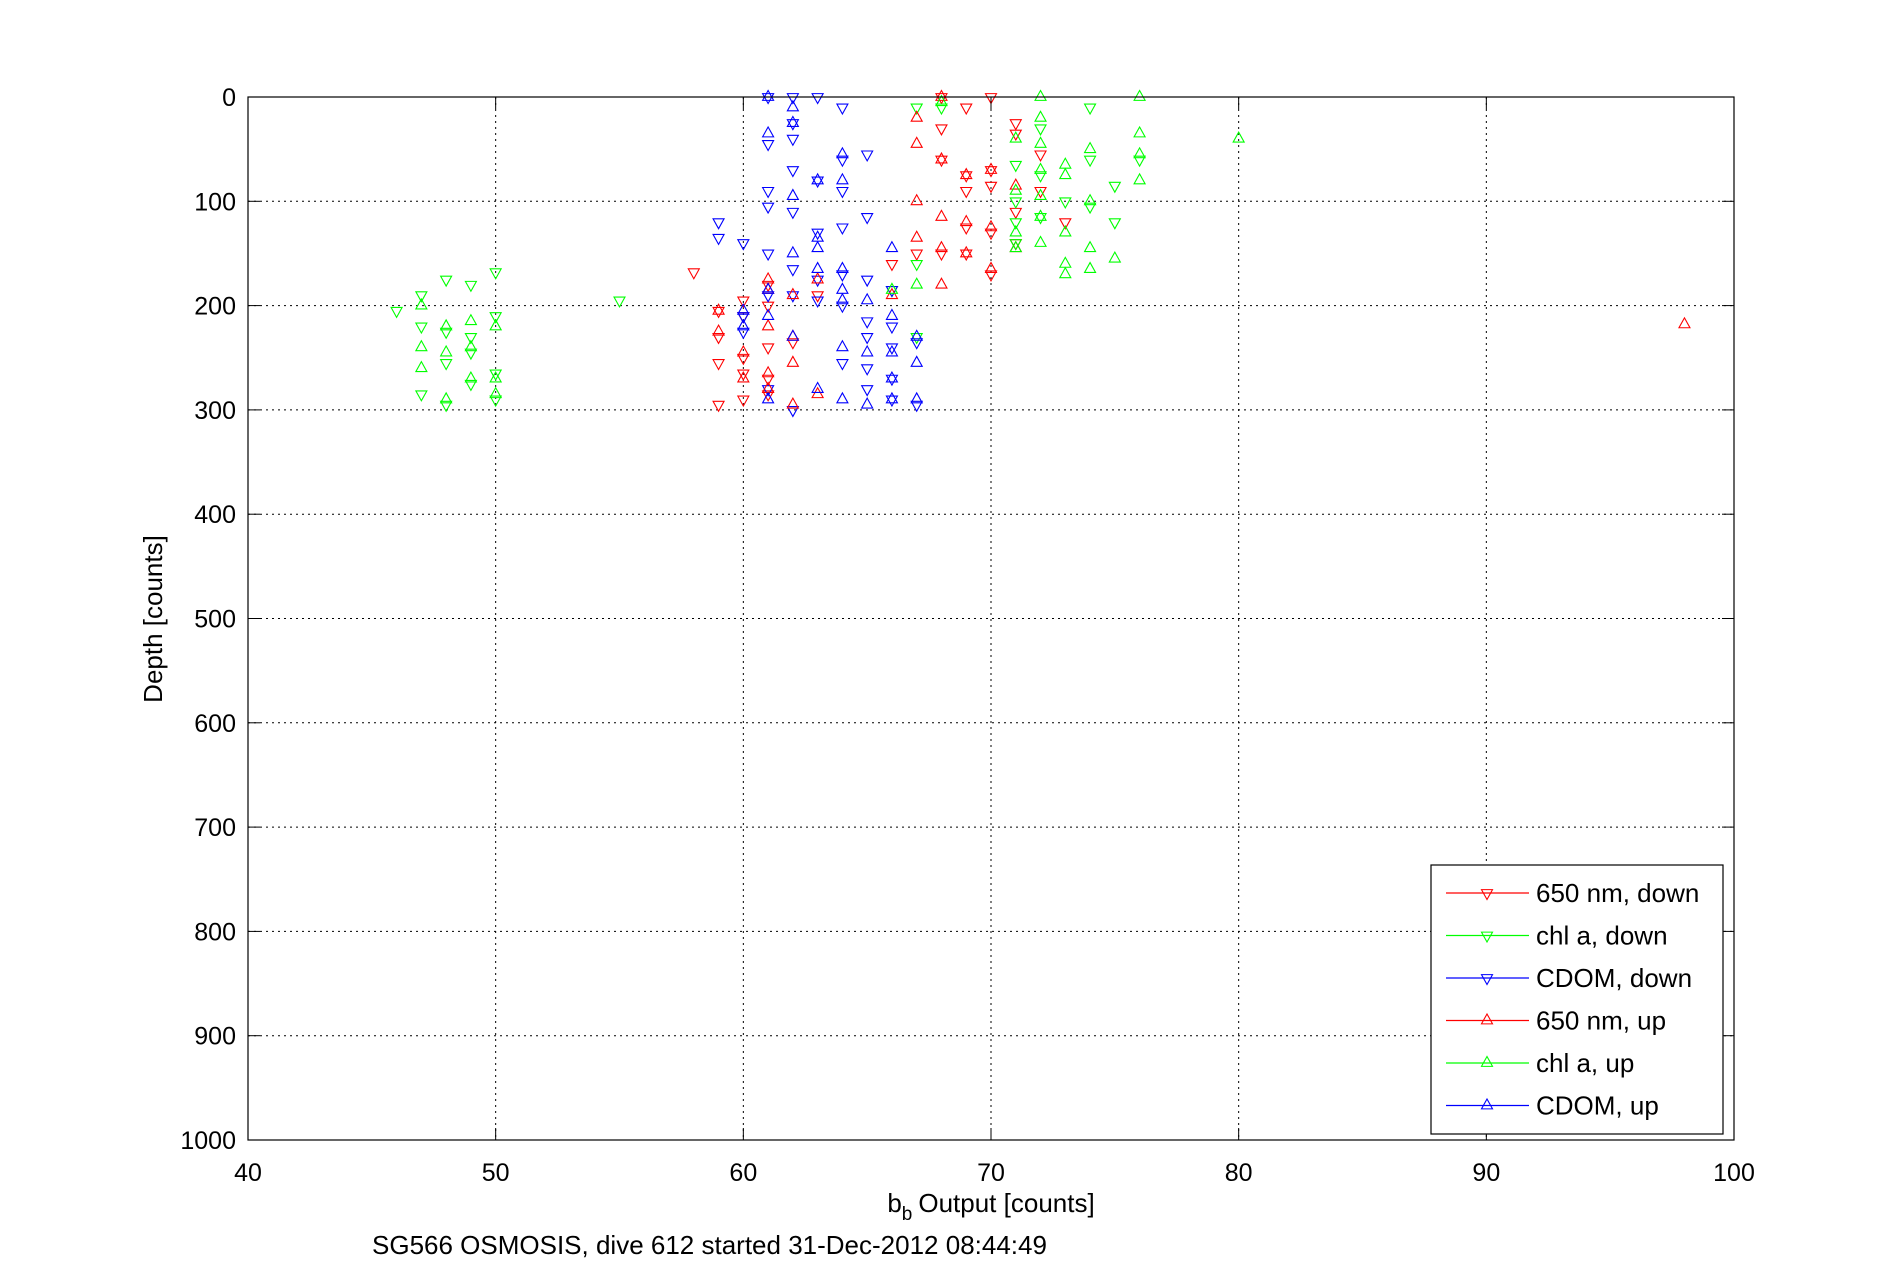 This screenshot has height=1262, width=1891. Describe the element at coordinates (1486, 1173) in the screenshot. I see `x-tick-label: 90` at that location.